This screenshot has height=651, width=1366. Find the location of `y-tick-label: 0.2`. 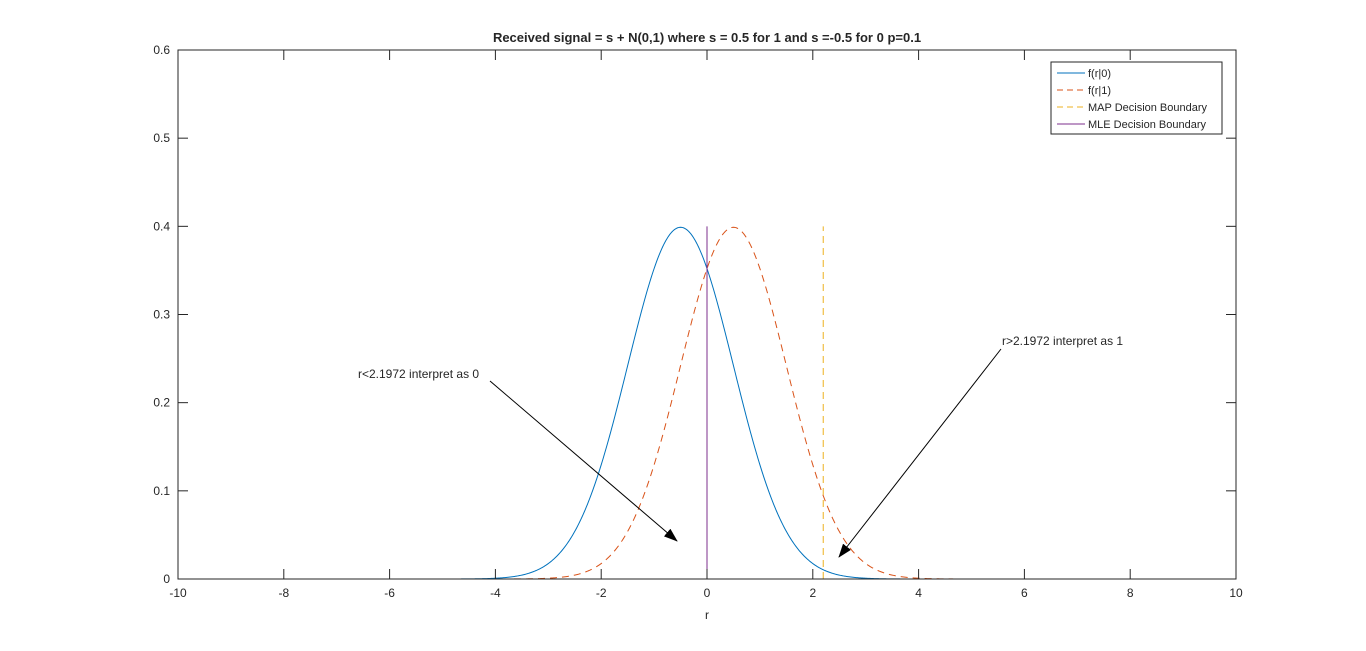

y-tick-label: 0.2 is located at coordinates (161, 403).